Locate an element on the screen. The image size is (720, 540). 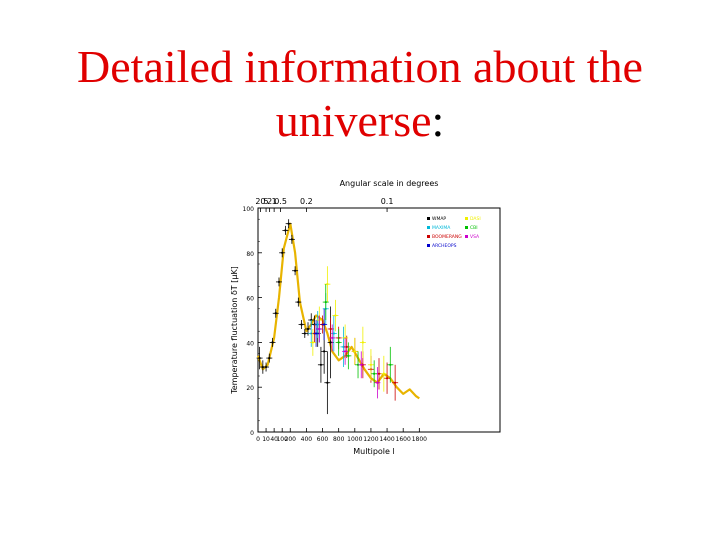
y-tick-label: 0 is located at coordinates (252, 433).